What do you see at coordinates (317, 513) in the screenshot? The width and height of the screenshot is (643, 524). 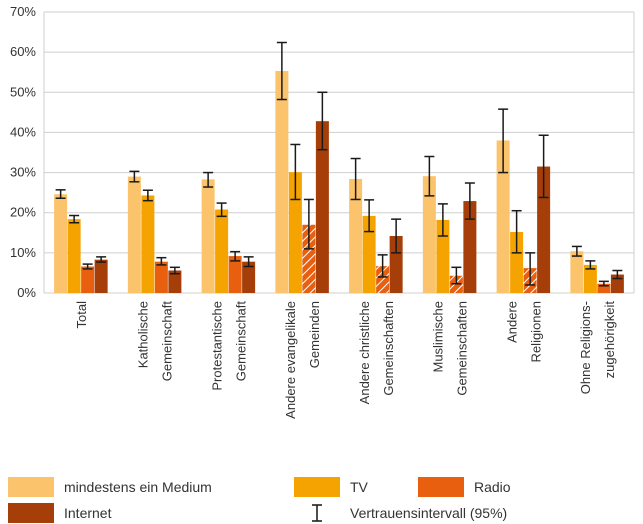 I see `confidence-interval-icon` at bounding box center [317, 513].